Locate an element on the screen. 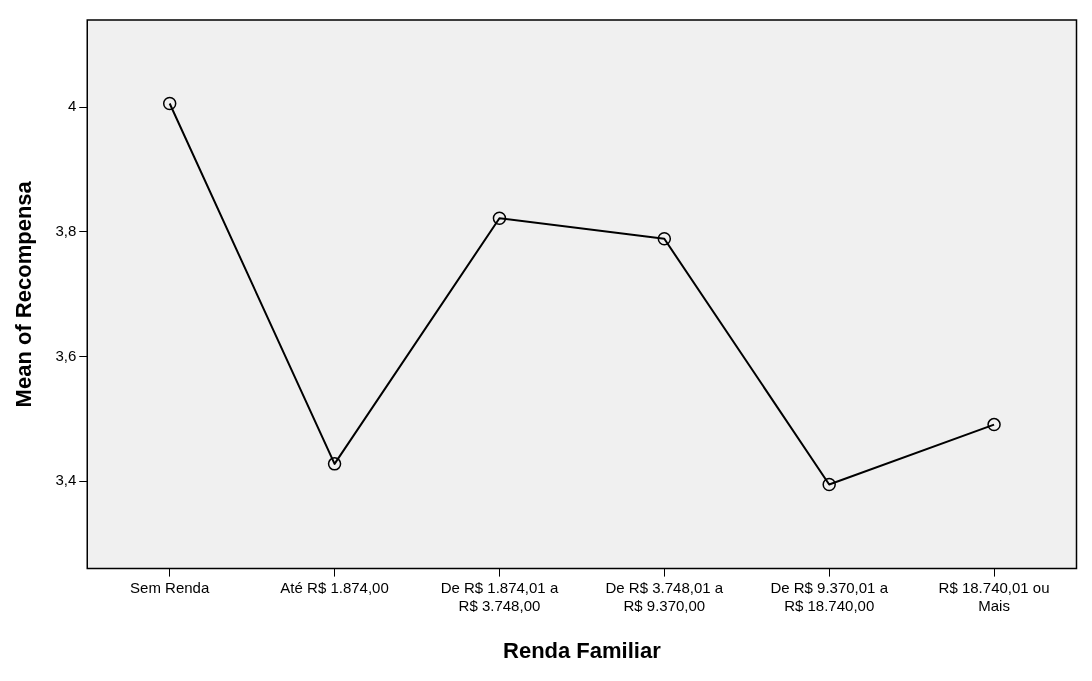  x-tick-label: Sem Renda is located at coordinates (170, 587).